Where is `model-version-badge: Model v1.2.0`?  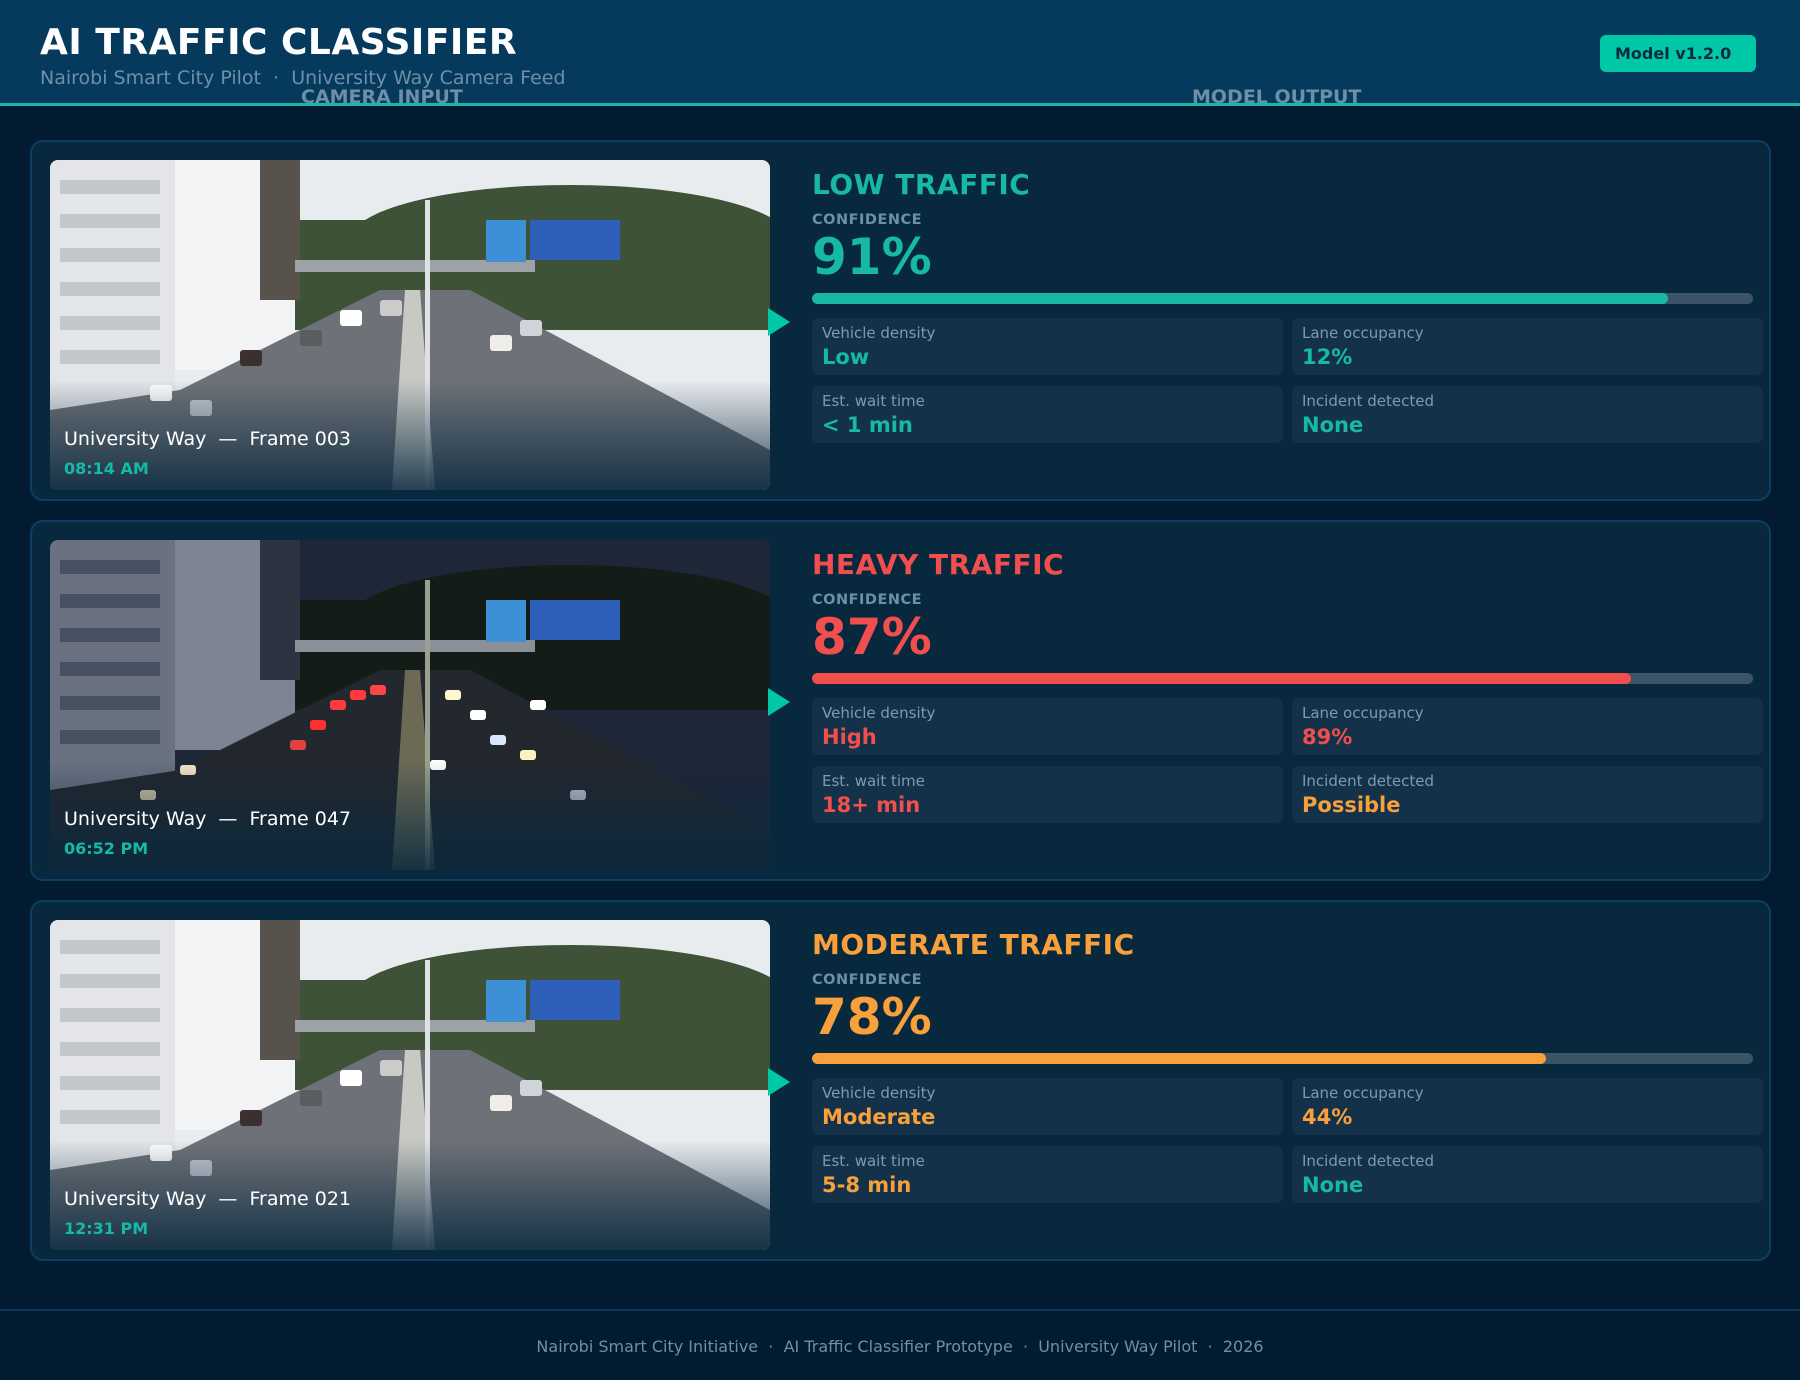
model-version-badge: Model v1.2.0 is located at coordinates (1678, 53).